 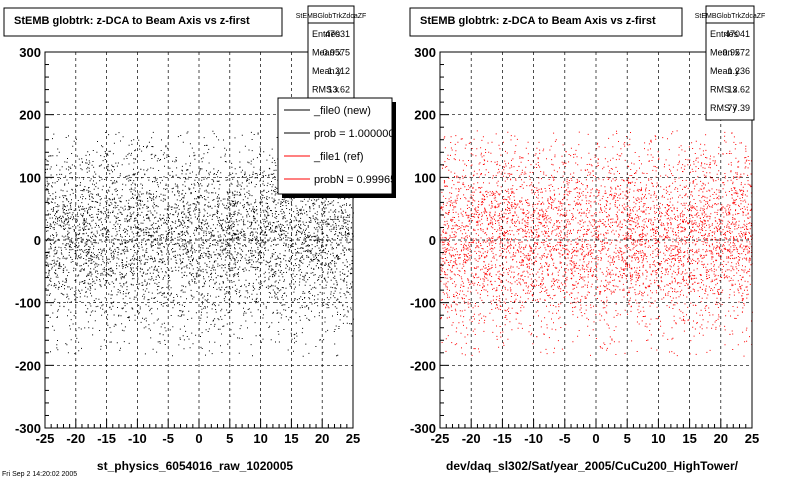 What do you see at coordinates (195, 466) in the screenshot?
I see `left-x-axis-label: st_physics_6054016_raw_1020005` at bounding box center [195, 466].